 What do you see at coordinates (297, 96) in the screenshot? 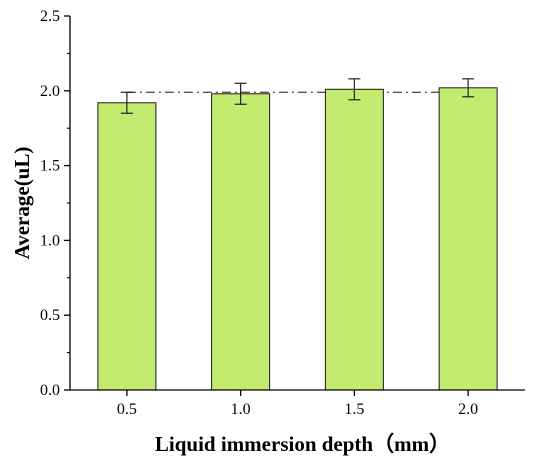
I see `error-bars-layer` at bounding box center [297, 96].